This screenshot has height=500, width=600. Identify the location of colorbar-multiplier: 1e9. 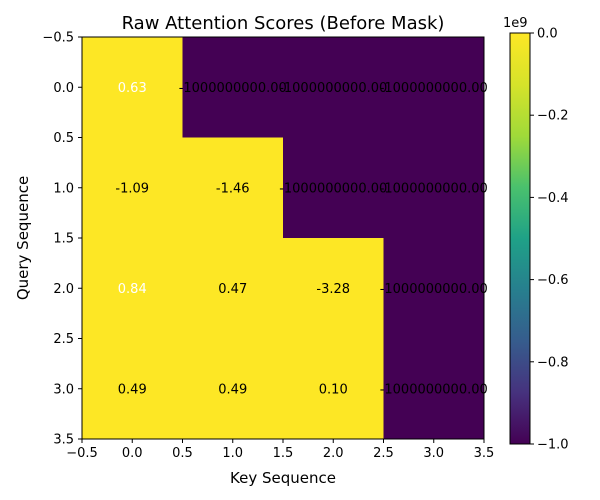
(515, 23).